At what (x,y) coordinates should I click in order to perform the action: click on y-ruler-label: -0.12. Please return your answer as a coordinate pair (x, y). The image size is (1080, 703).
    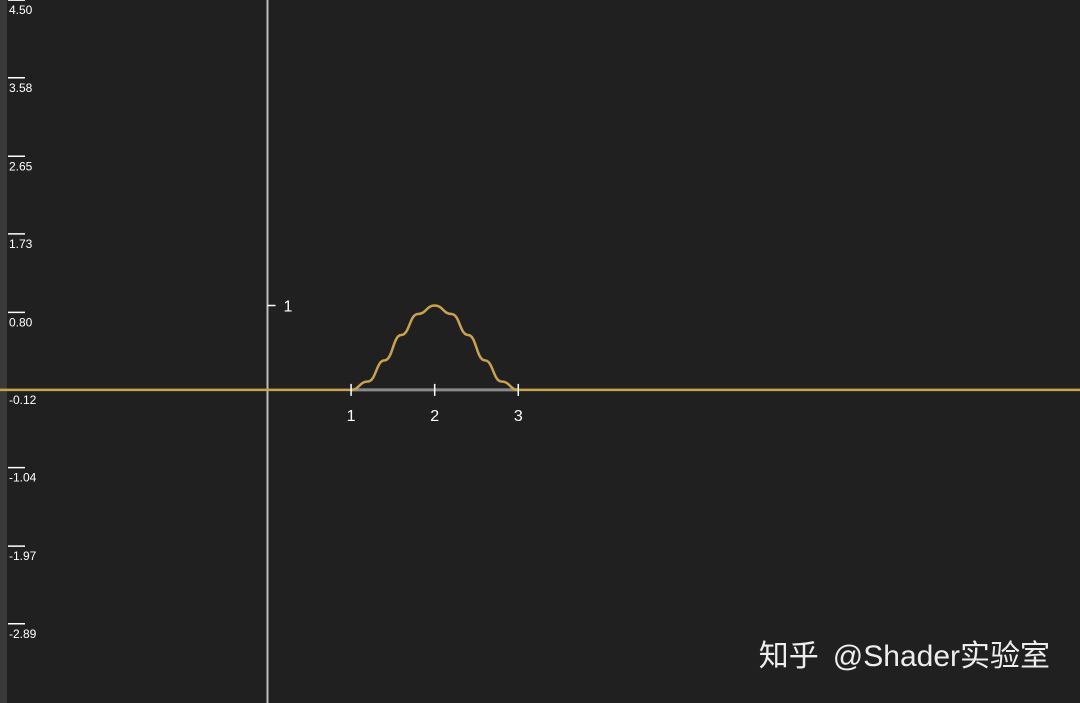
    Looking at the image, I should click on (23, 400).